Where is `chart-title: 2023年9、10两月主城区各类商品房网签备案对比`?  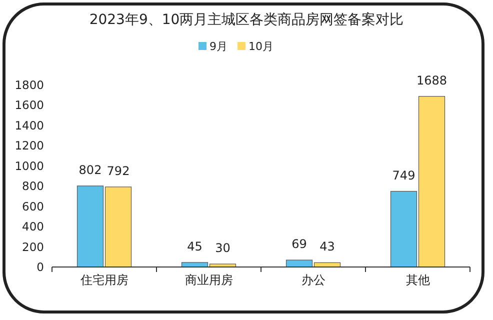 chart-title: 2023年9、10两月主城区各类商品房网签备案对比 is located at coordinates (246, 19).